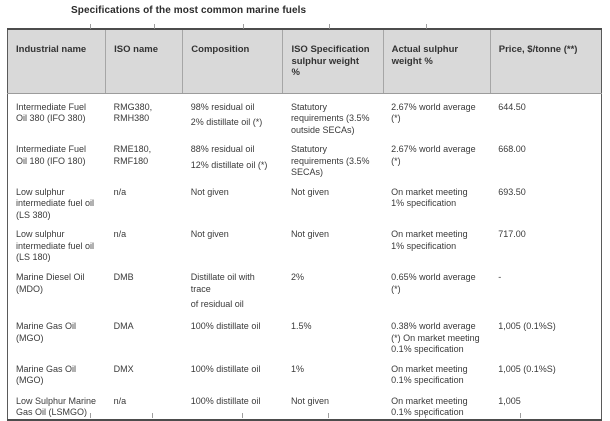 This screenshot has width=610, height=421. What do you see at coordinates (545, 242) in the screenshot?
I see `table-cell: 717.00` at bounding box center [545, 242].